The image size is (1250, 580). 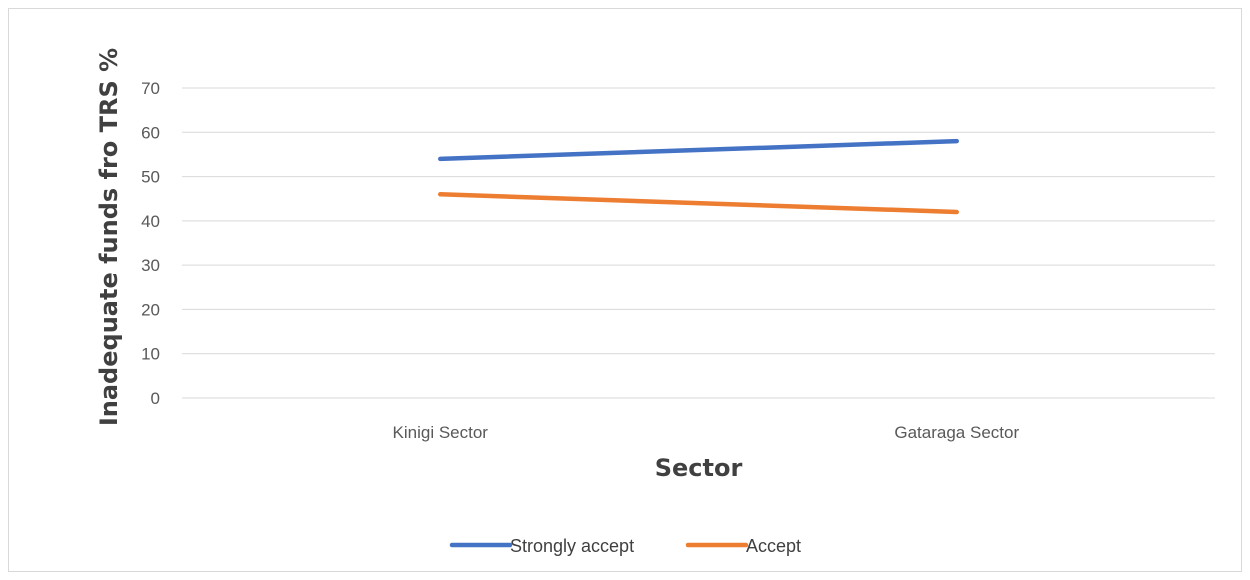 What do you see at coordinates (150, 132) in the screenshot?
I see `y-tick-label: 60` at bounding box center [150, 132].